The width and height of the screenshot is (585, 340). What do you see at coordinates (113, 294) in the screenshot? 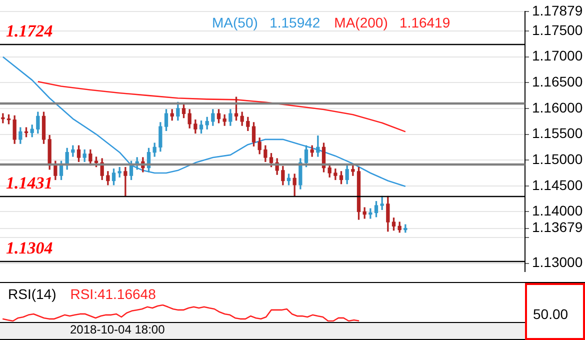
I see `series-label: RSI:41.16648` at bounding box center [113, 294].